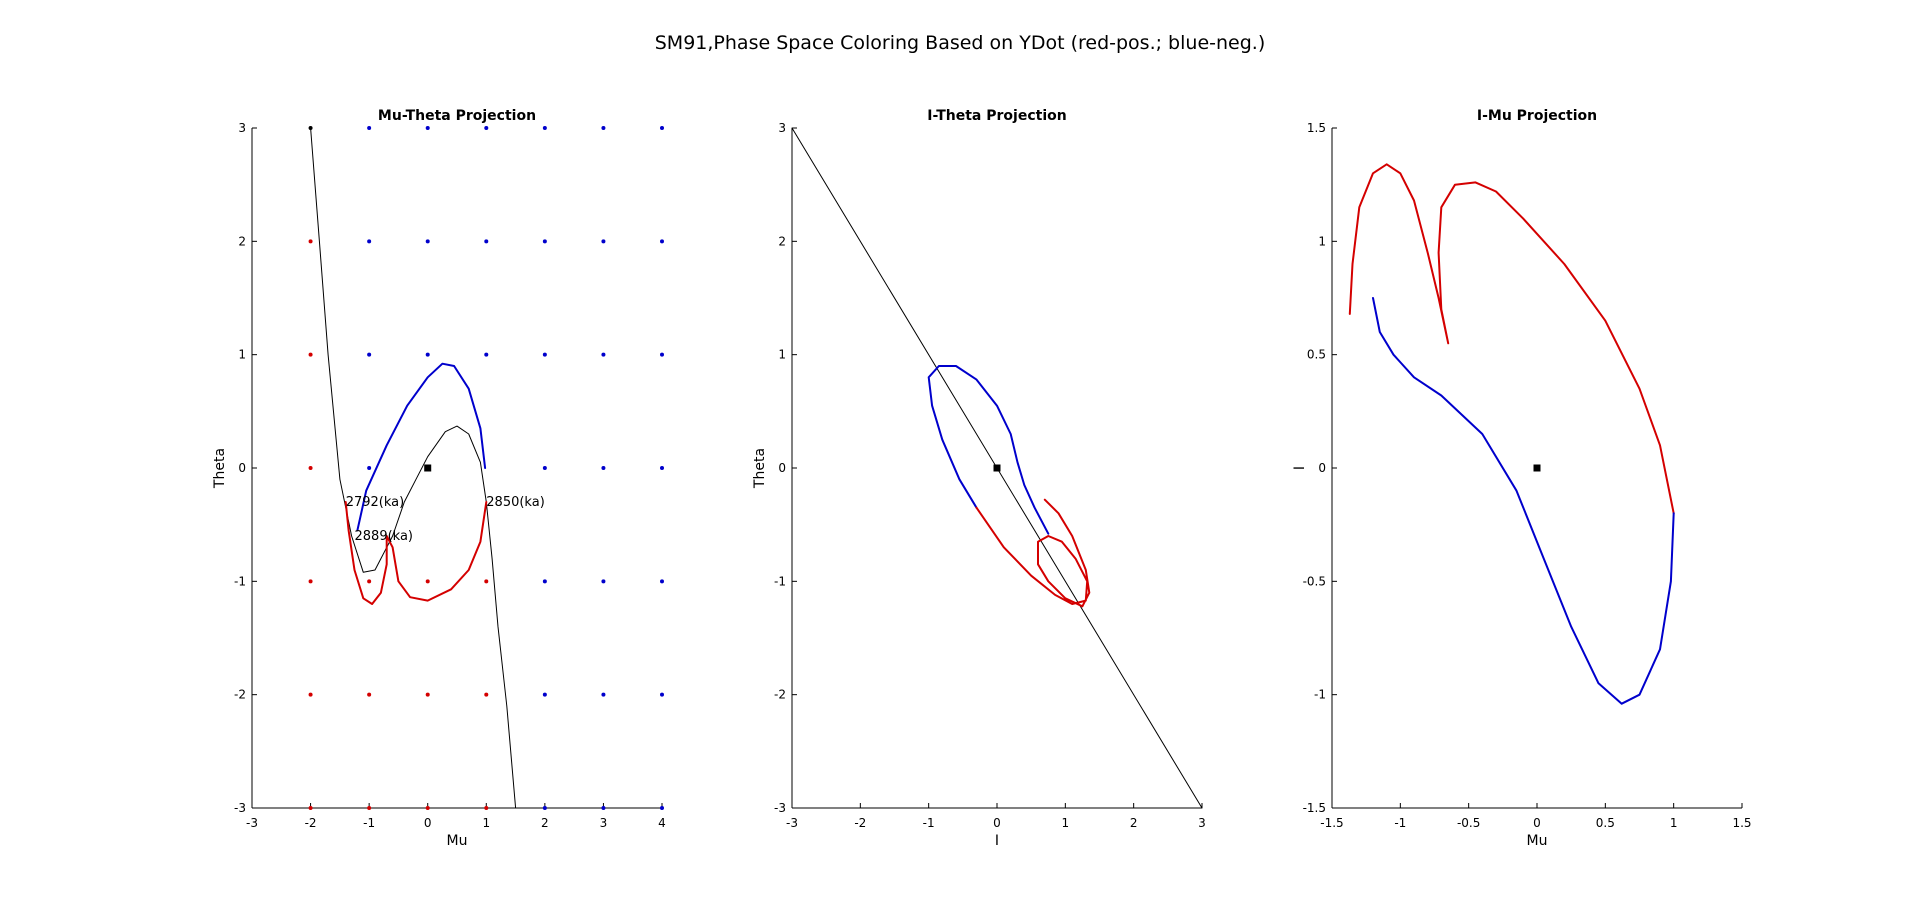 This screenshot has height=900, width=1920. Describe the element at coordinates (1537, 116) in the screenshot. I see `subplot-title: I-Mu Projection` at that location.